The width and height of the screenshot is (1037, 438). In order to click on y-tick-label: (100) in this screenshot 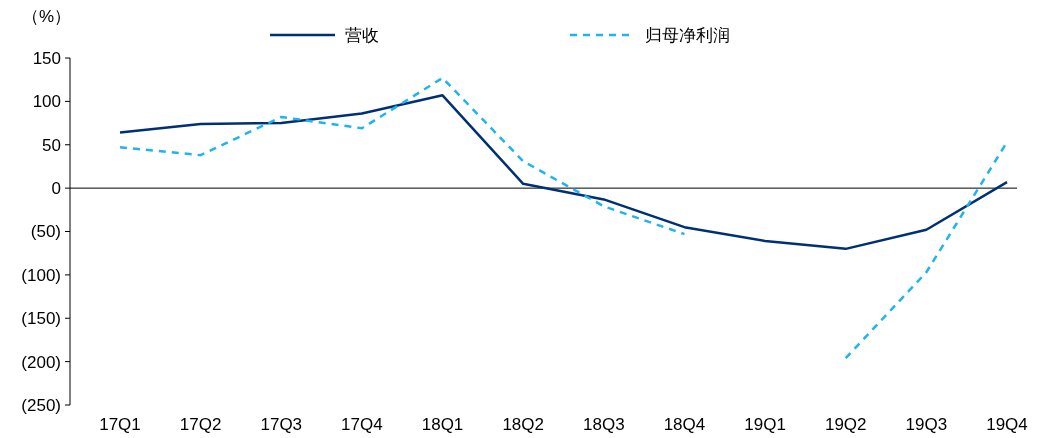, I will do `click(41, 275)`.